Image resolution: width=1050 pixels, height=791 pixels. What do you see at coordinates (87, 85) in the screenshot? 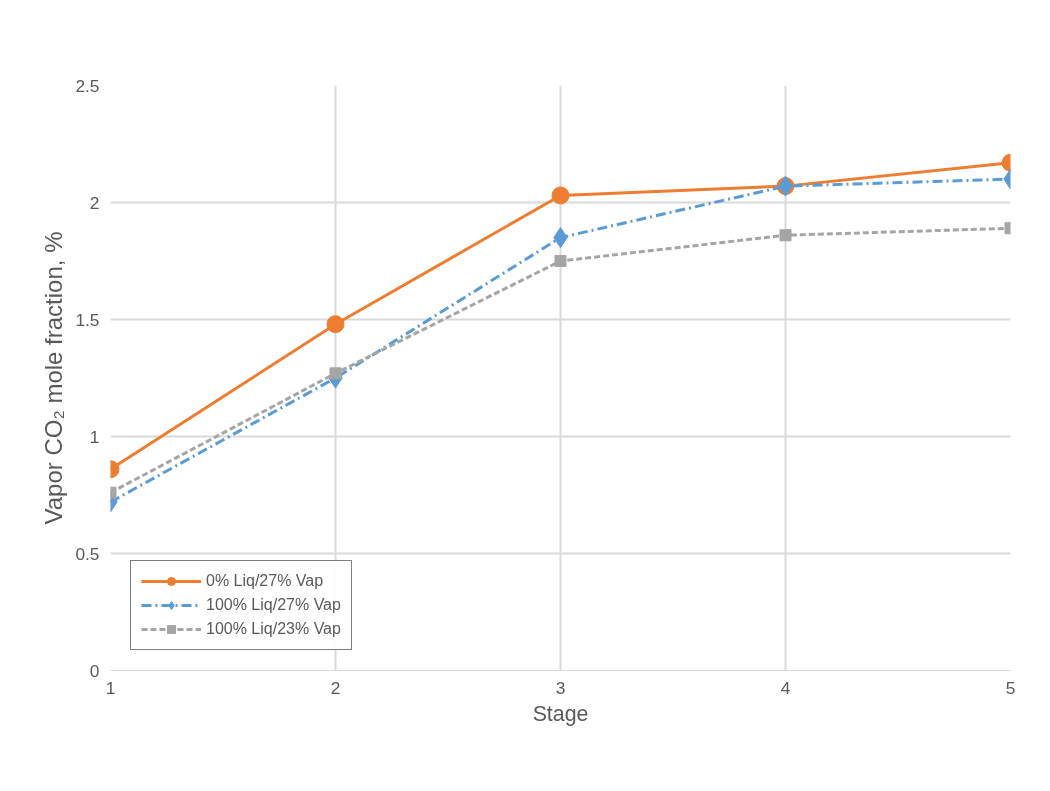
I see `y-tick-label: 2.5` at bounding box center [87, 85].